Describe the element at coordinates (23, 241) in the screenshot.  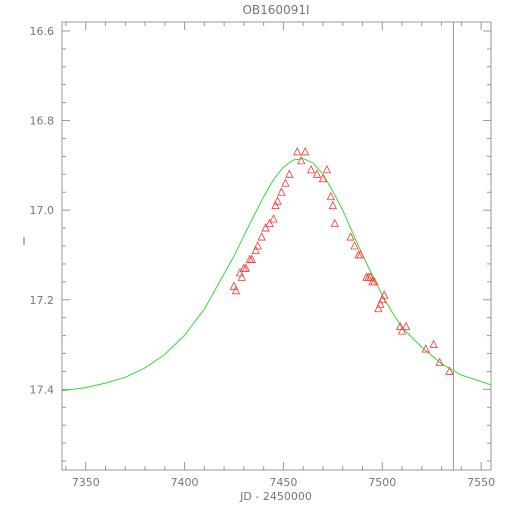
I see `y-axis-label: I` at that location.